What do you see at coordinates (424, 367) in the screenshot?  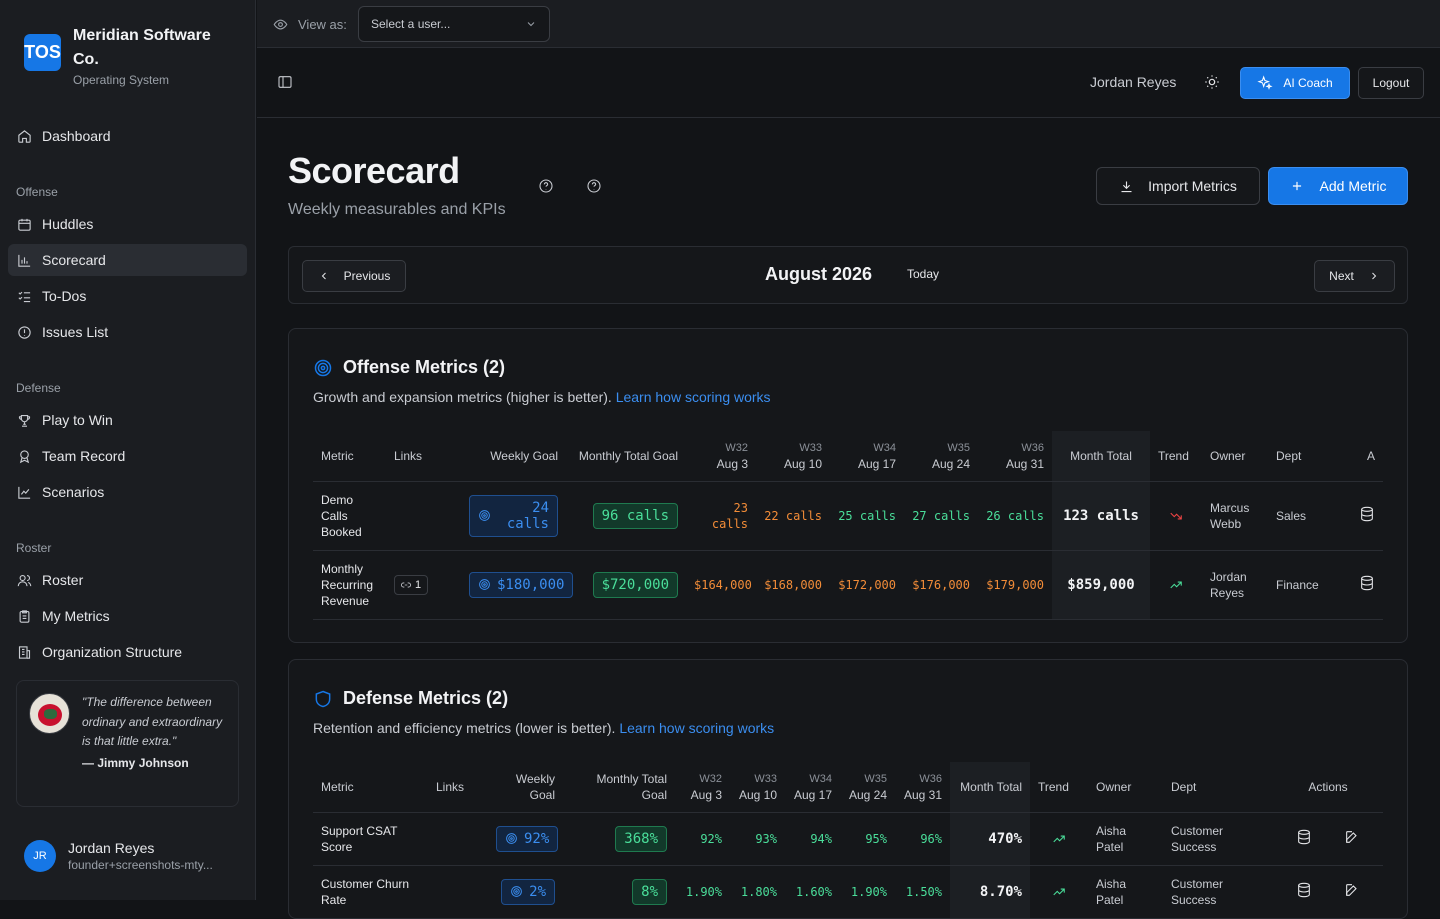 I see `offense-title-text: Offense Metrics (2)` at bounding box center [424, 367].